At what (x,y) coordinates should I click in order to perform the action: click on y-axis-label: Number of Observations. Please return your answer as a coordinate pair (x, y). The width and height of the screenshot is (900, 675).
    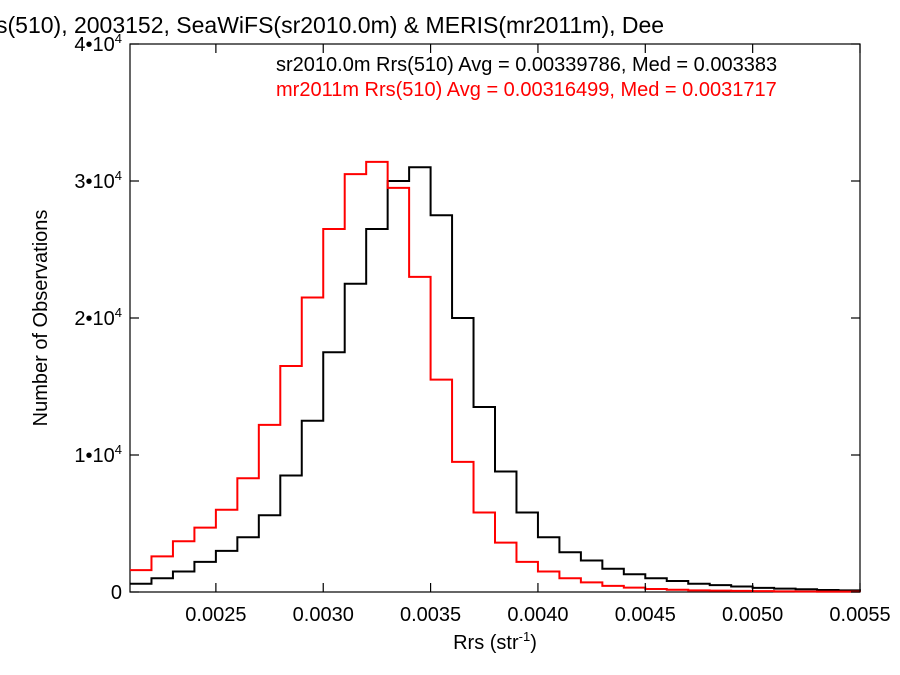
    Looking at the image, I should click on (41, 318).